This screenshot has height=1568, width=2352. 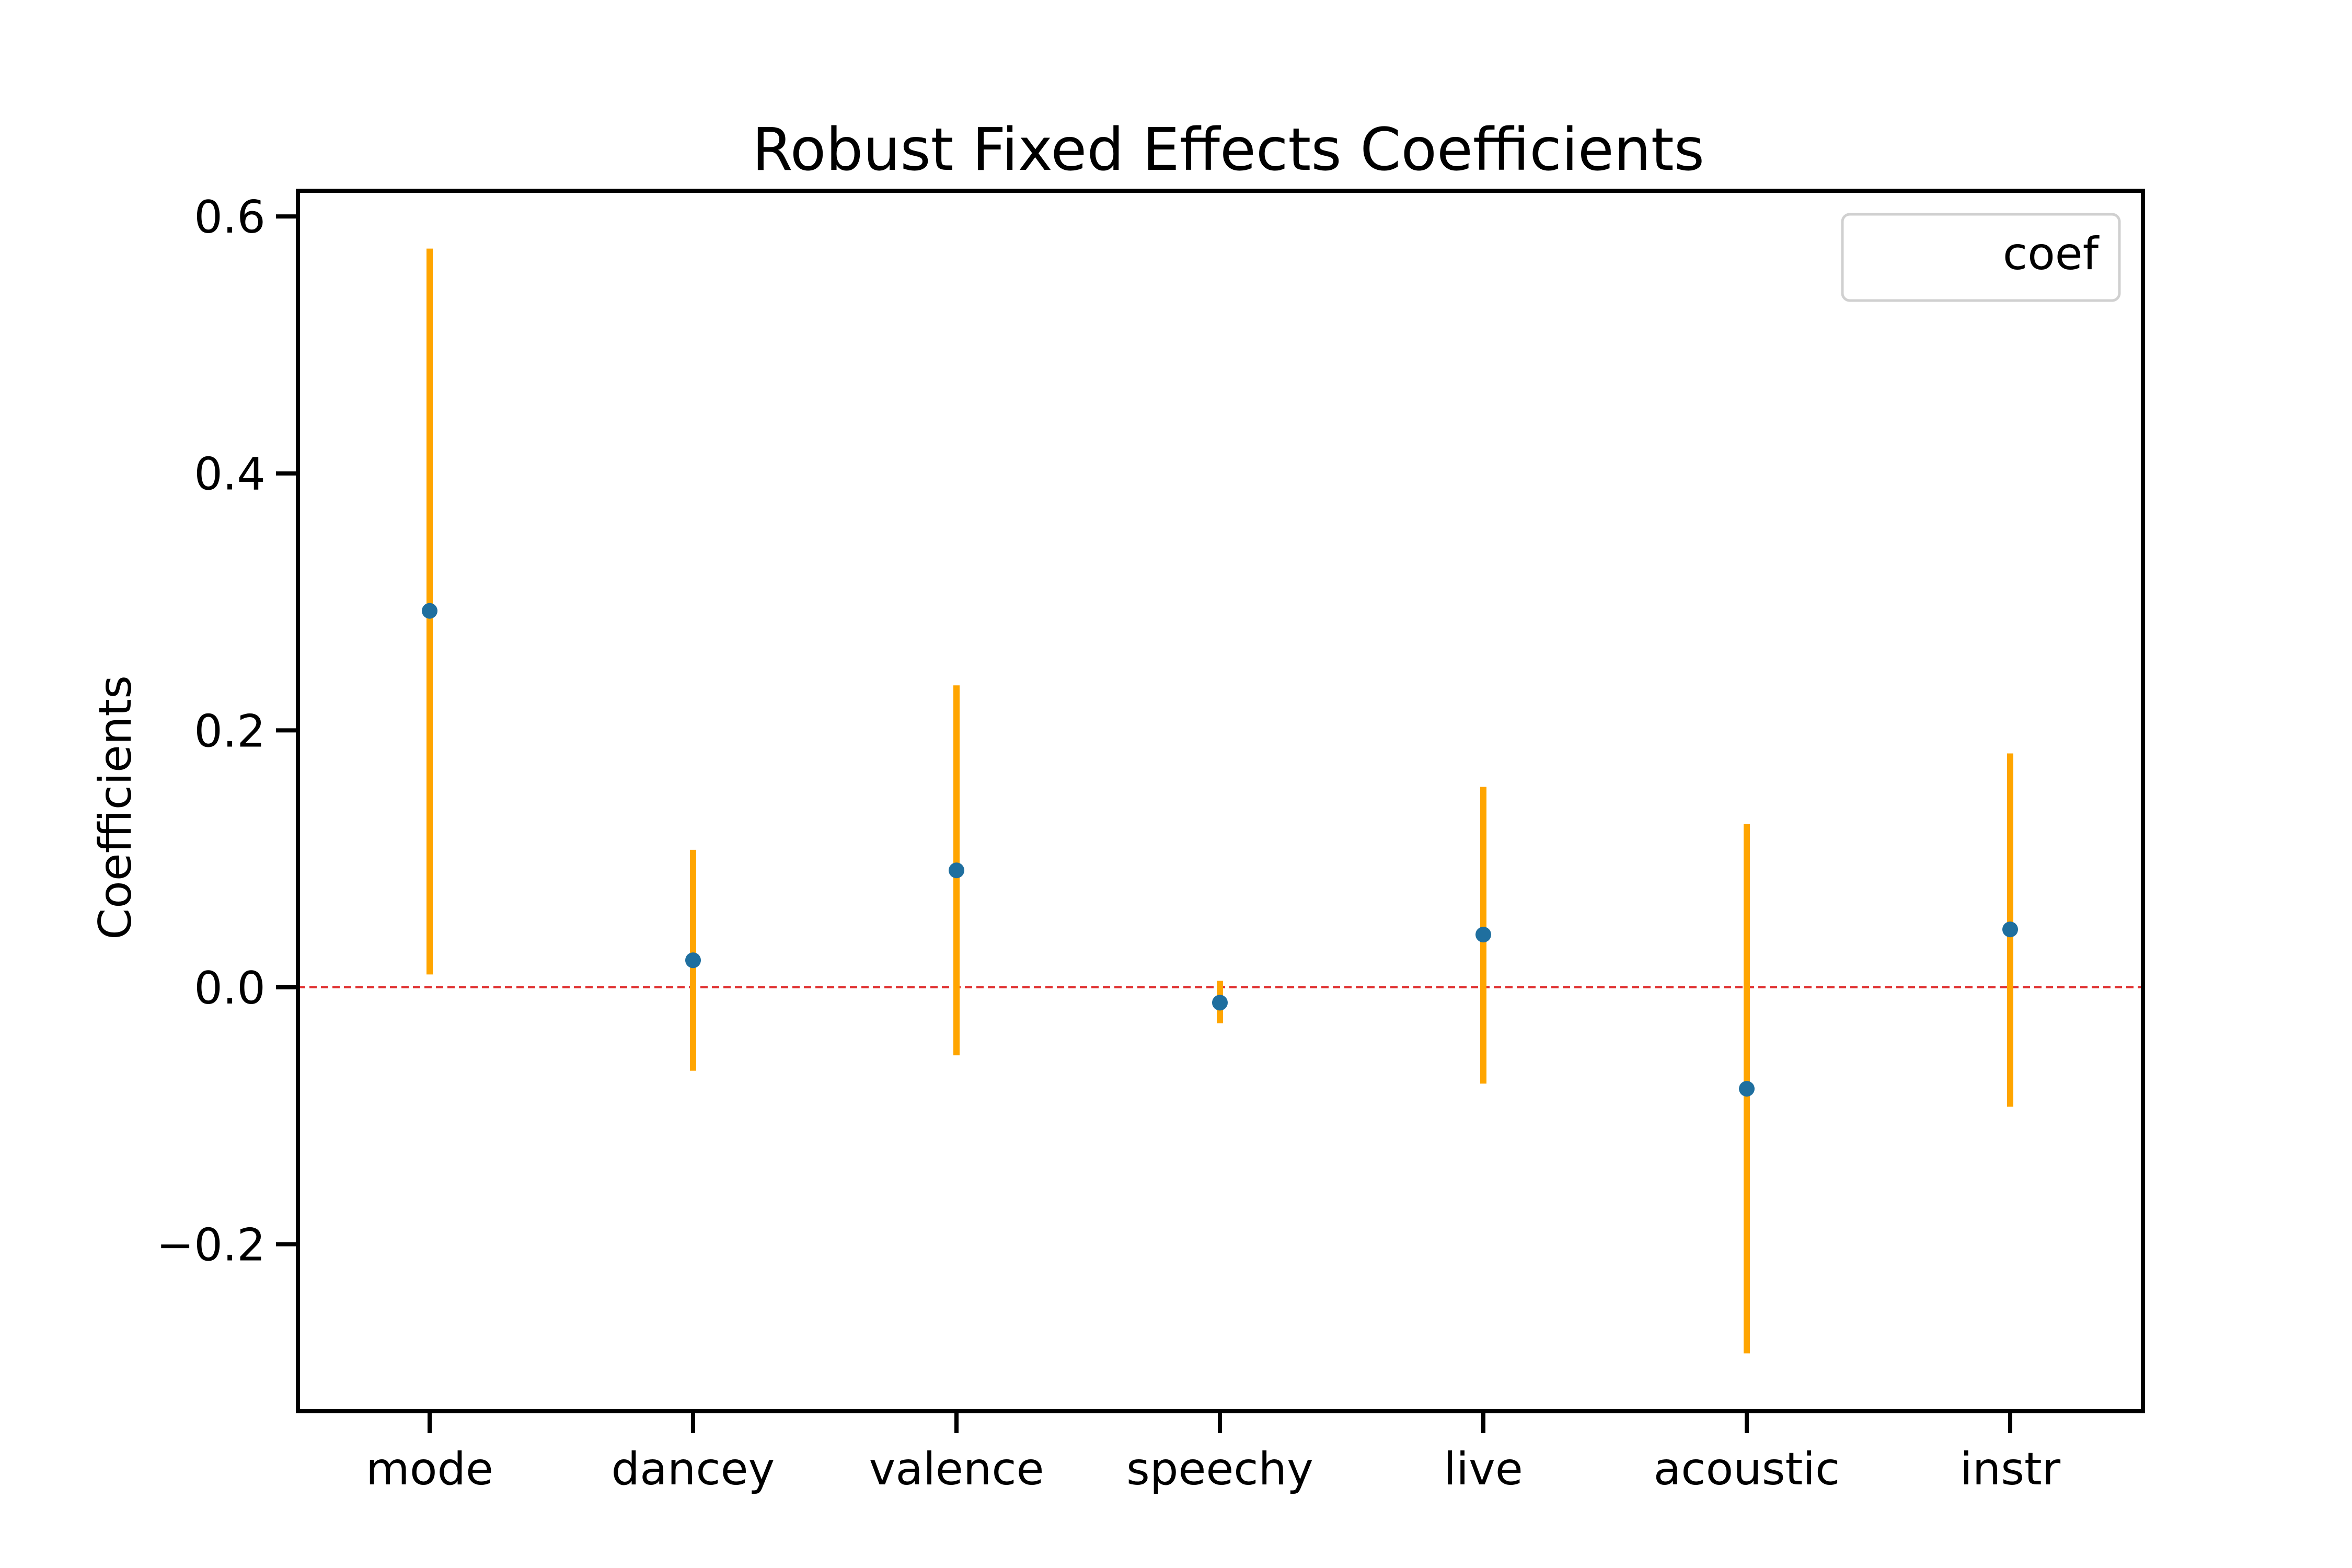 What do you see at coordinates (2010, 1469) in the screenshot?
I see `x-tick-label-instr: instr` at bounding box center [2010, 1469].